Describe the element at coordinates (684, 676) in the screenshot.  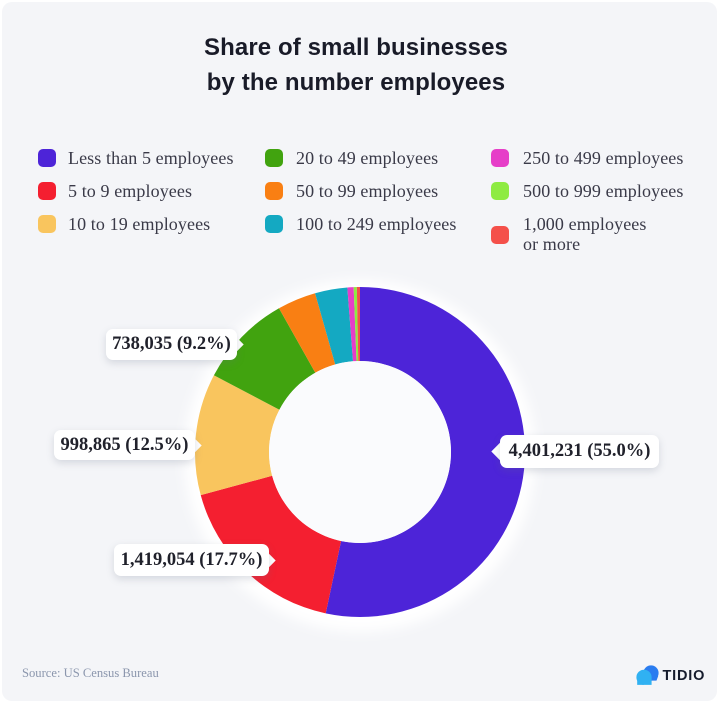
I see `svg-text: TIDIO` at that location.